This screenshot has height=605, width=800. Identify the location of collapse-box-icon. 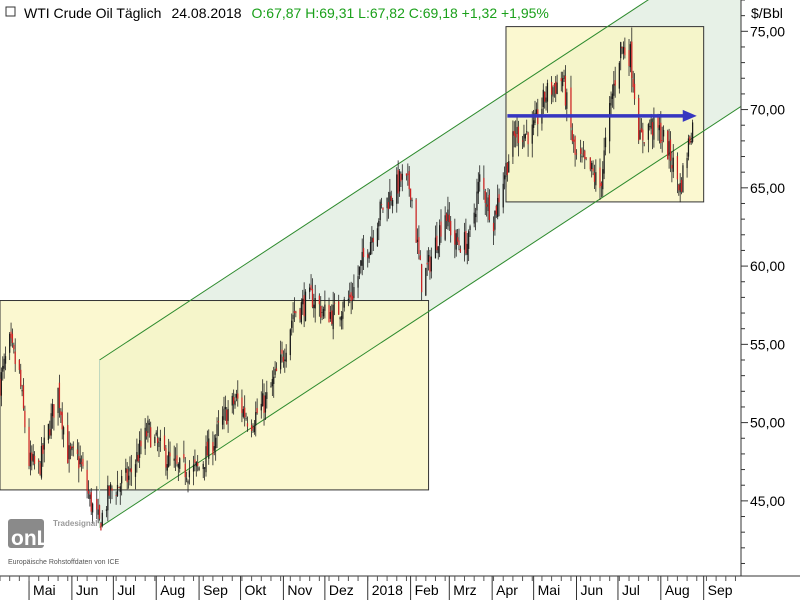
(10, 11).